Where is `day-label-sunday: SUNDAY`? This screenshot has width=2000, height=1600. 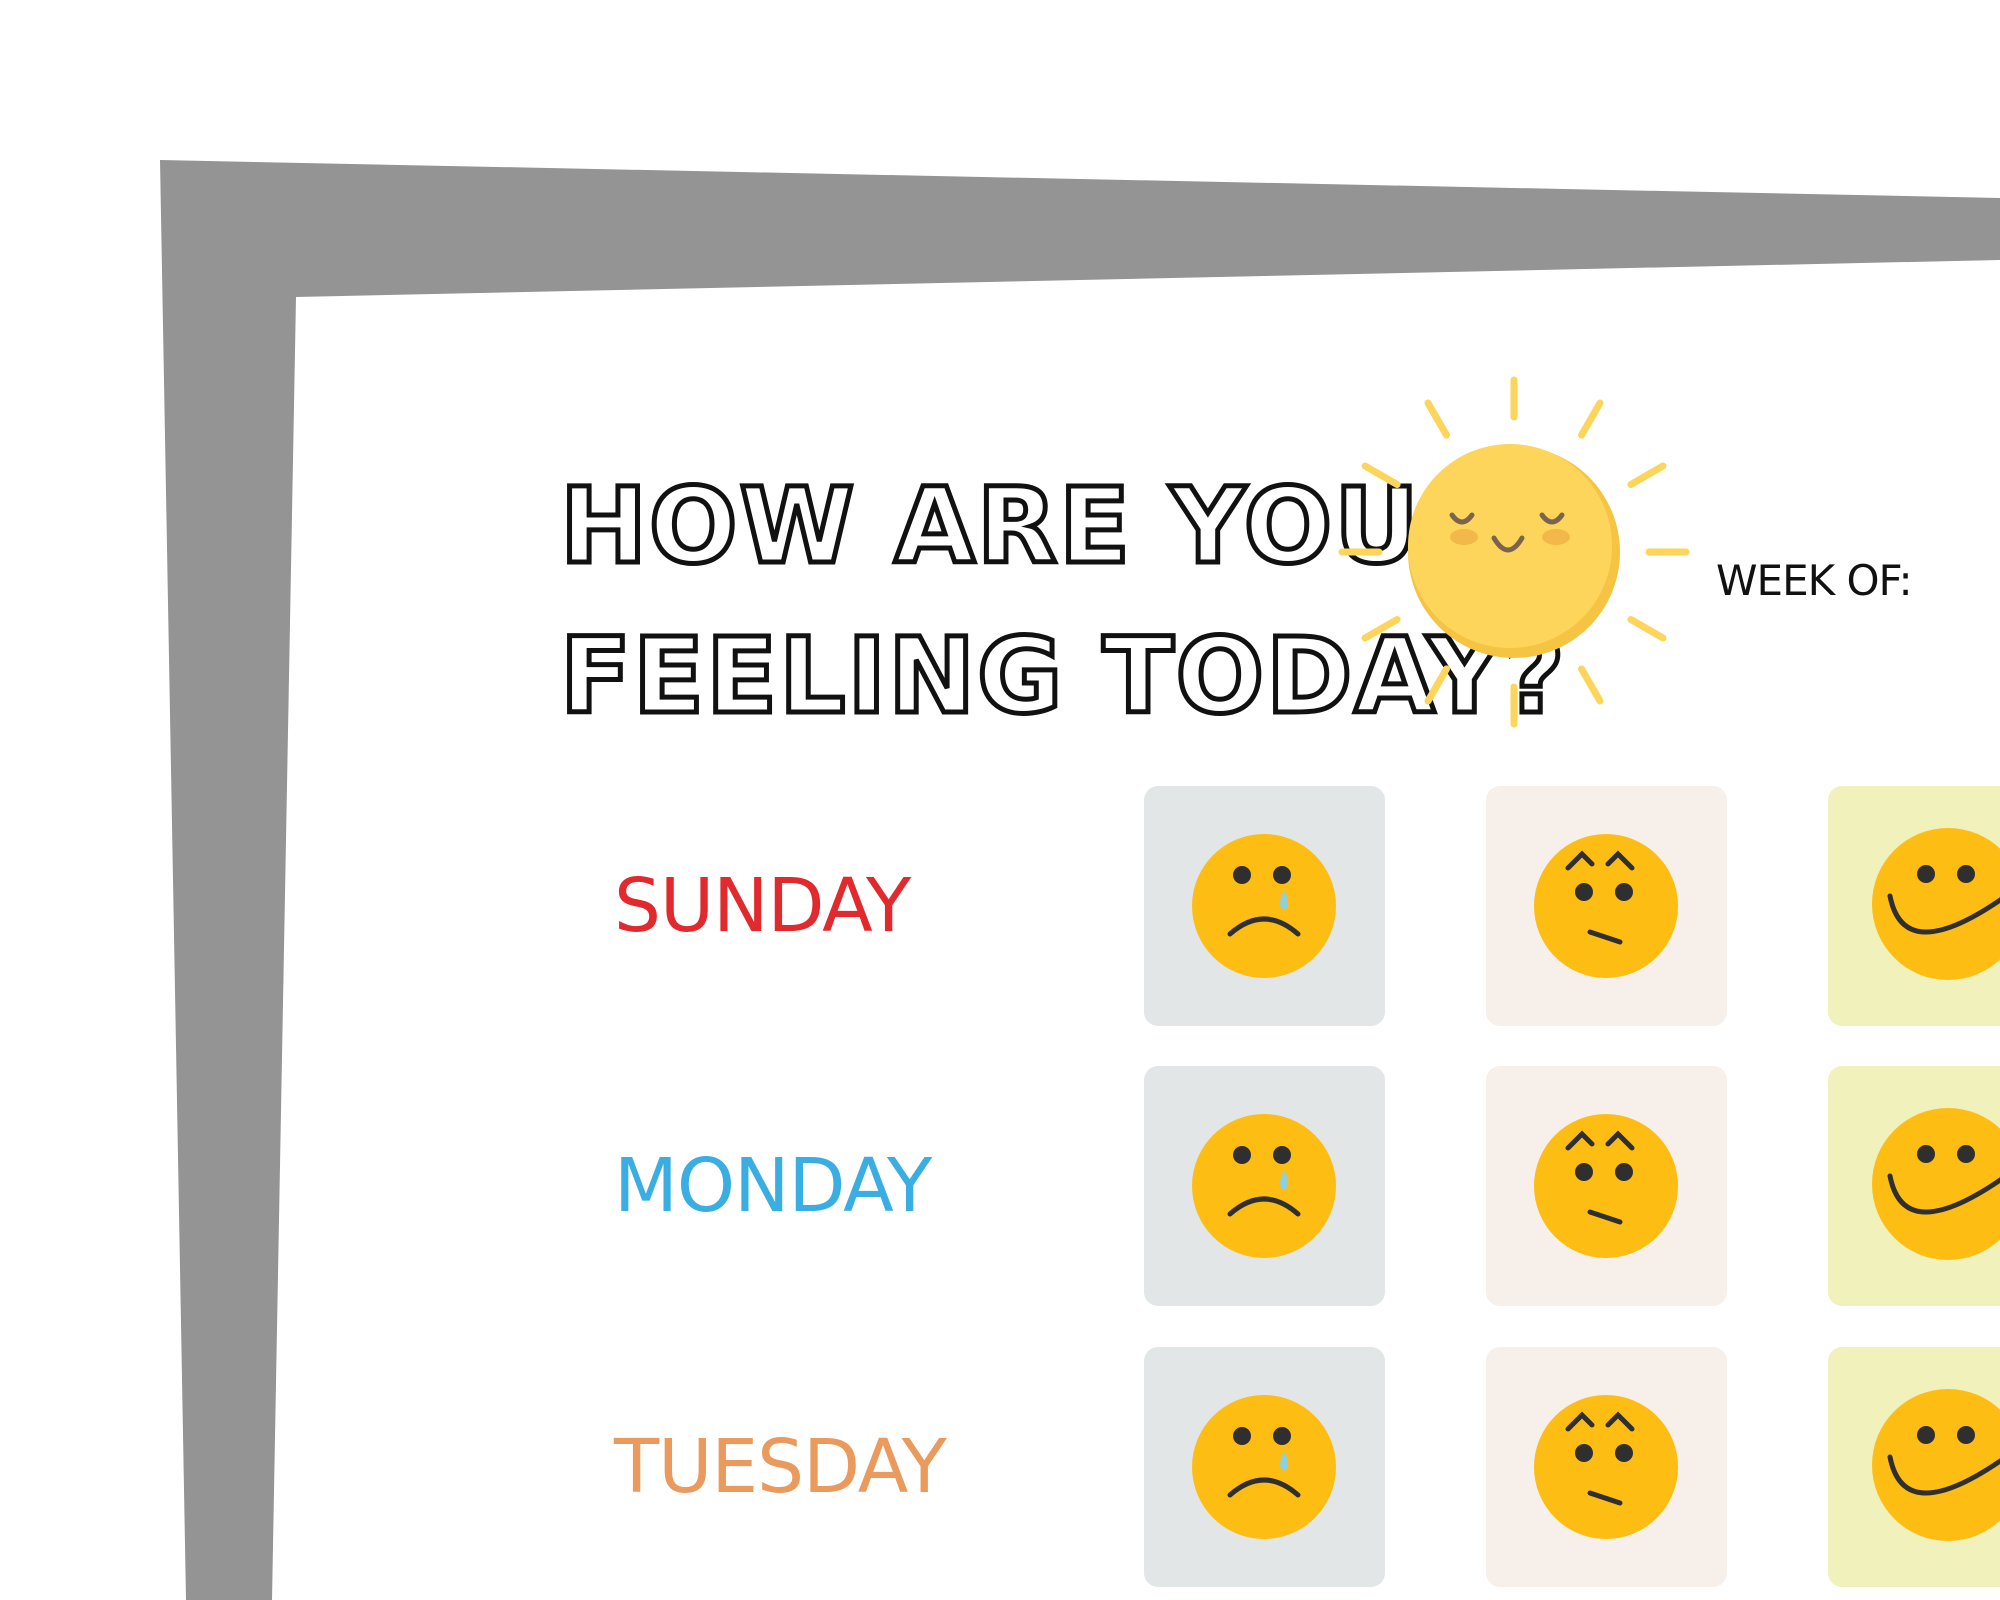 day-label-sunday: SUNDAY is located at coordinates (762, 906).